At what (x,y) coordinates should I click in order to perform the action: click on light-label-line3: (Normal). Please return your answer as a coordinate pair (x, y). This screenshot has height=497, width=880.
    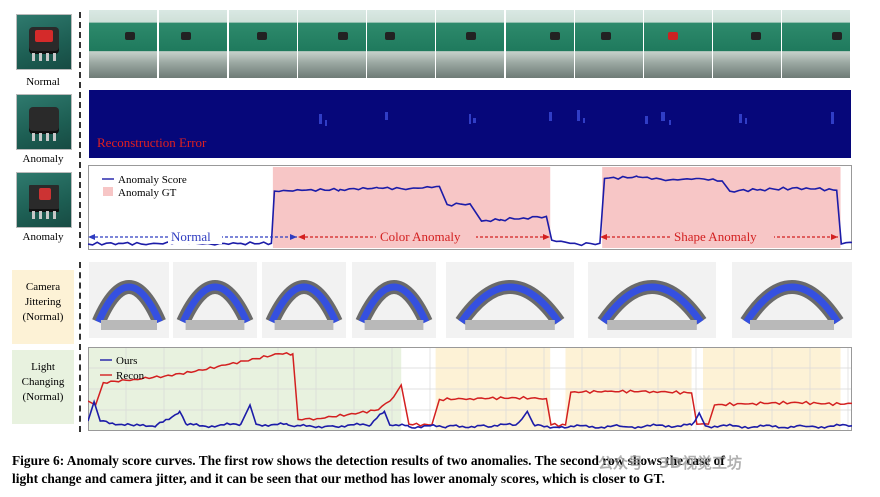
    Looking at the image, I should click on (43, 397).